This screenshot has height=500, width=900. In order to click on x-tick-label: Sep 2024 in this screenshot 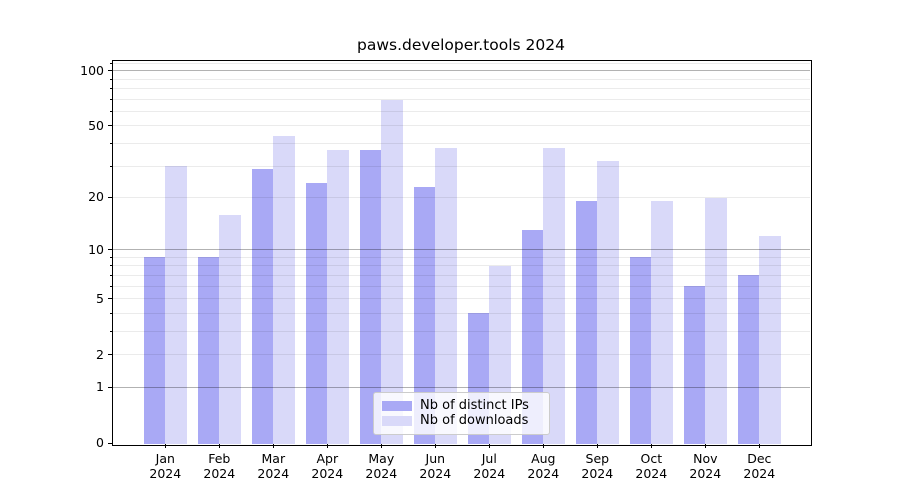, I will do `click(597, 466)`.